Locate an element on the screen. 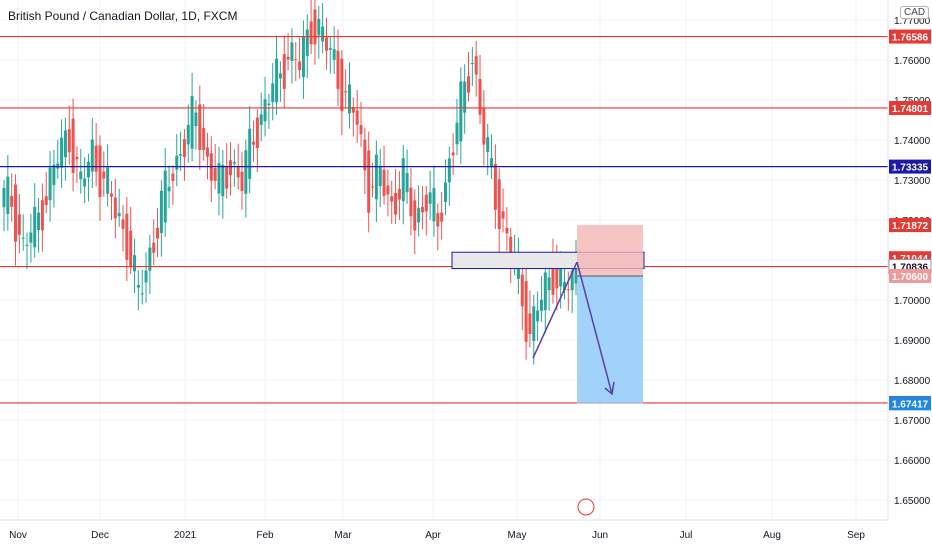 This screenshot has height=555, width=932. y-tick-label: 1.68000 is located at coordinates (912, 381).